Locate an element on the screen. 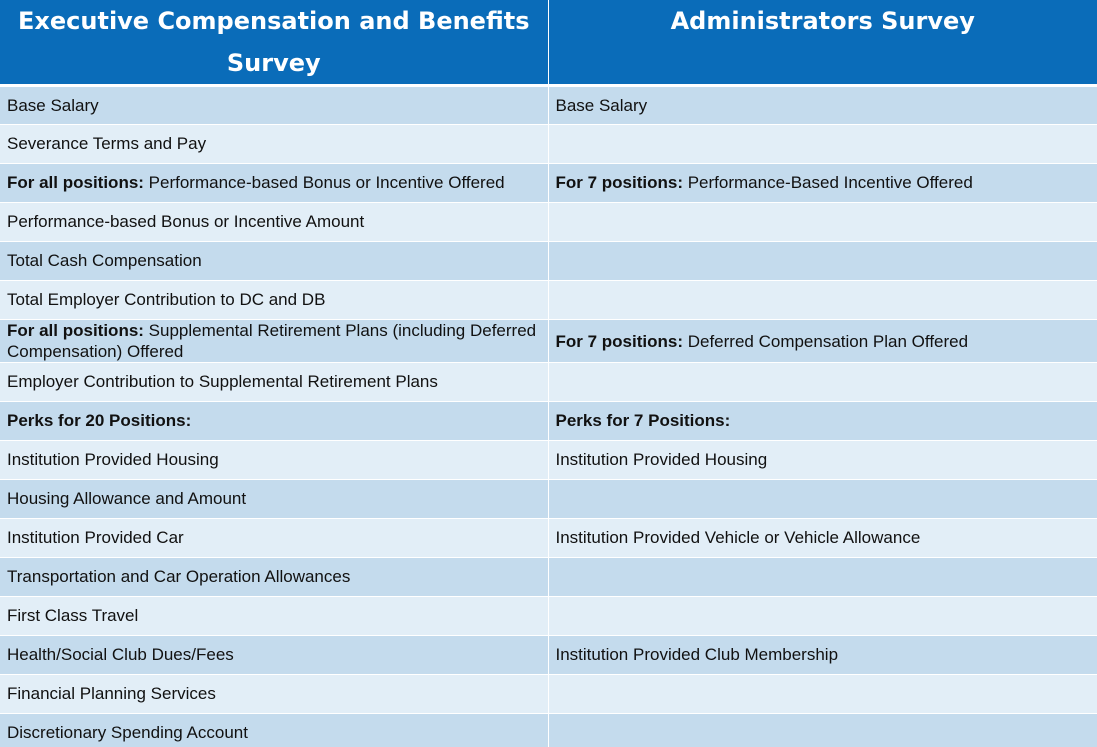  table-row: Total Employer Contribution to DC and DB is located at coordinates (548, 300).